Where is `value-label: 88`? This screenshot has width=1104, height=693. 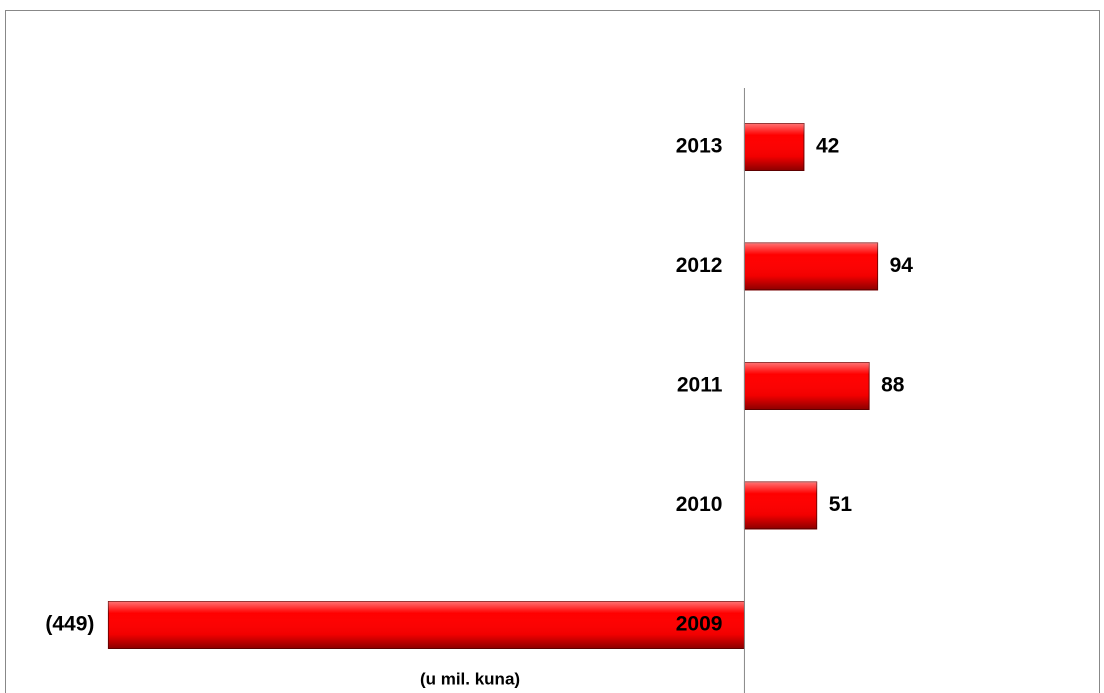 value-label: 88 is located at coordinates (893, 385).